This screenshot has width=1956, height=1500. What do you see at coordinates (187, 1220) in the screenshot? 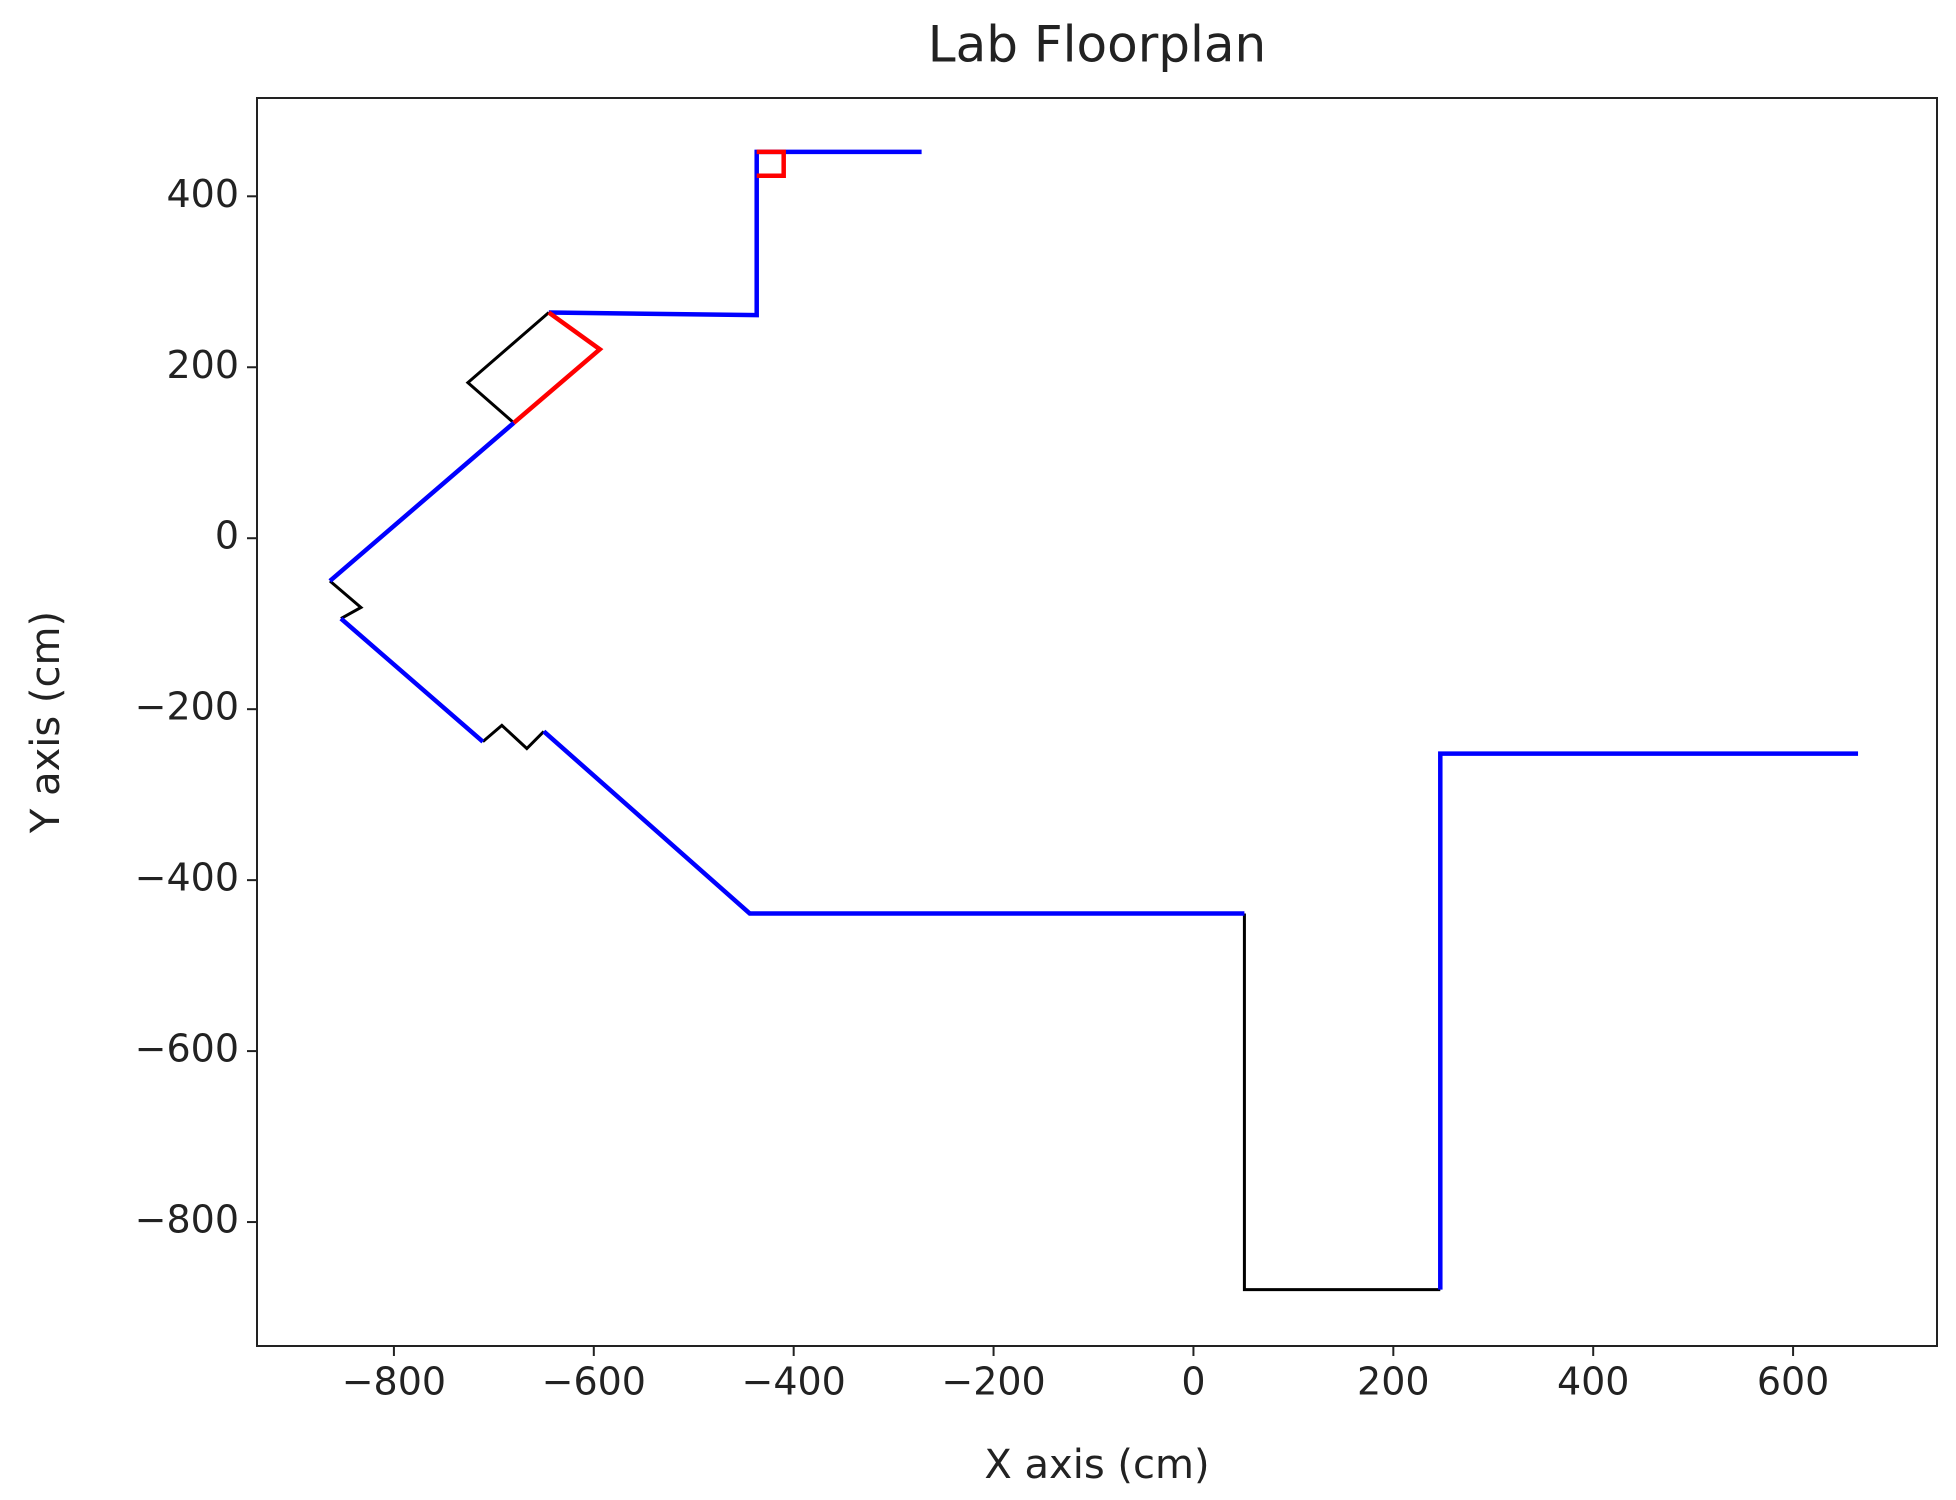
I see `y-tick-label: −800` at bounding box center [187, 1220].